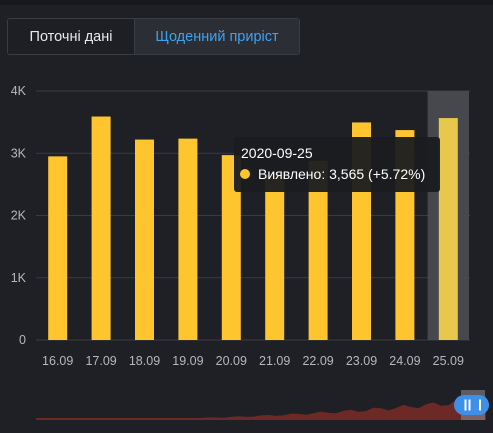 The height and width of the screenshot is (433, 493). Describe the element at coordinates (261, 408) in the screenshot. I see `navigator-area` at that location.